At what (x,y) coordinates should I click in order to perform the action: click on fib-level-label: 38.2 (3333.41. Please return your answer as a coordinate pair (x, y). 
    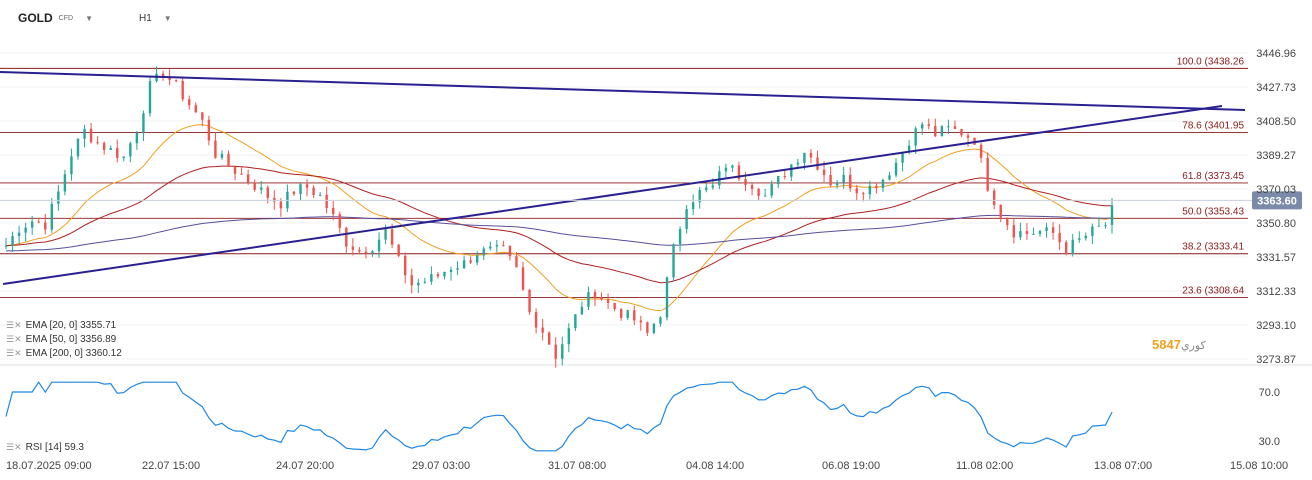
    Looking at the image, I should click on (1213, 247).